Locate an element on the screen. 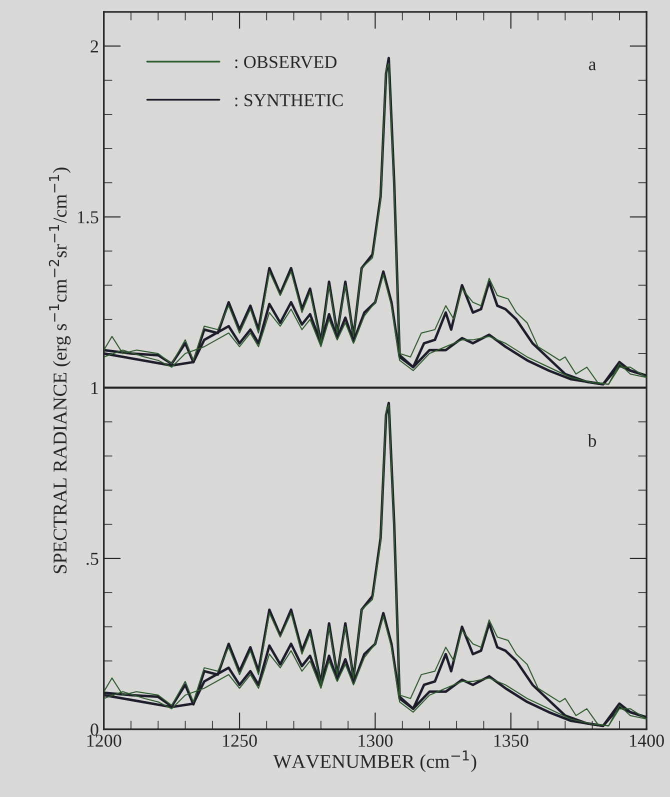  text: SPECTRAL RADIANCE (erg s$^{−1}$cm$^{−2}$sr$^{−1}$/cm$^{−1}$) is located at coordinates (59, 371).